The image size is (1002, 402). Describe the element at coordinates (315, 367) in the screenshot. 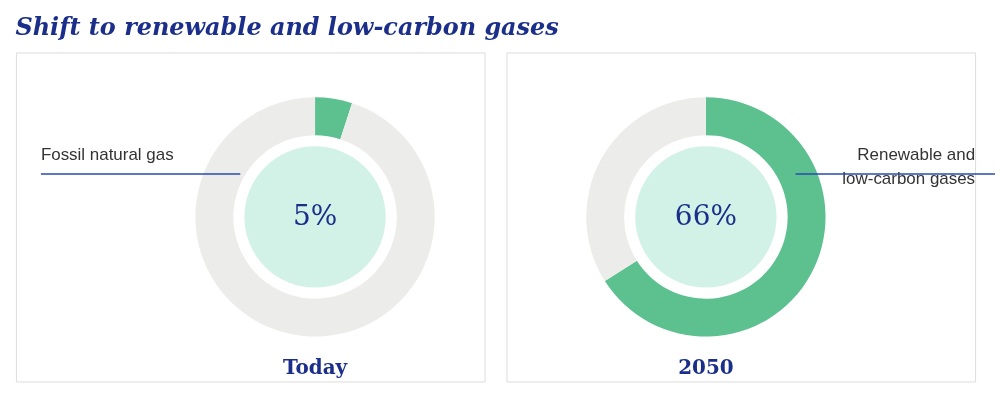

I see `text: Today` at that location.